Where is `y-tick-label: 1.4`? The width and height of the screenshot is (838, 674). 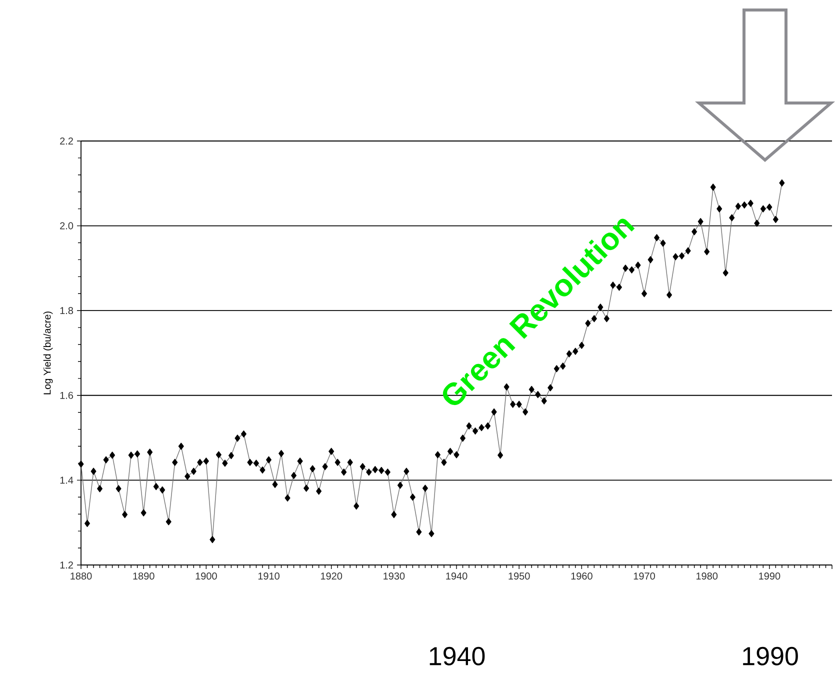
y-tick-label: 1.4 is located at coordinates (67, 480).